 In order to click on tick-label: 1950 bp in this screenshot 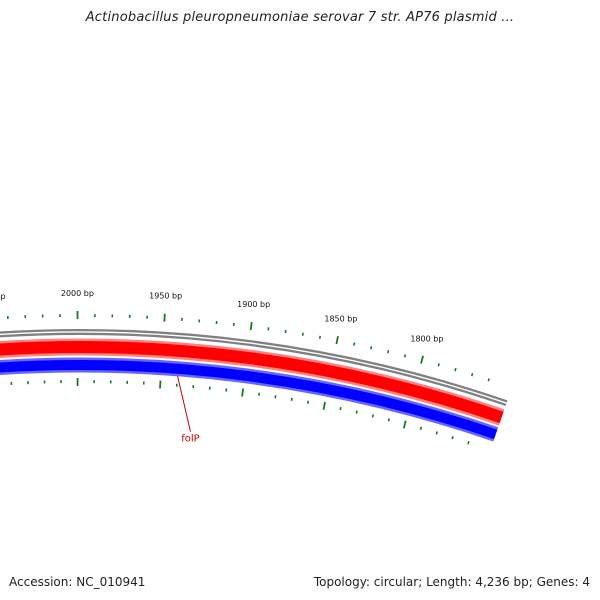, I will do `click(165, 296)`.